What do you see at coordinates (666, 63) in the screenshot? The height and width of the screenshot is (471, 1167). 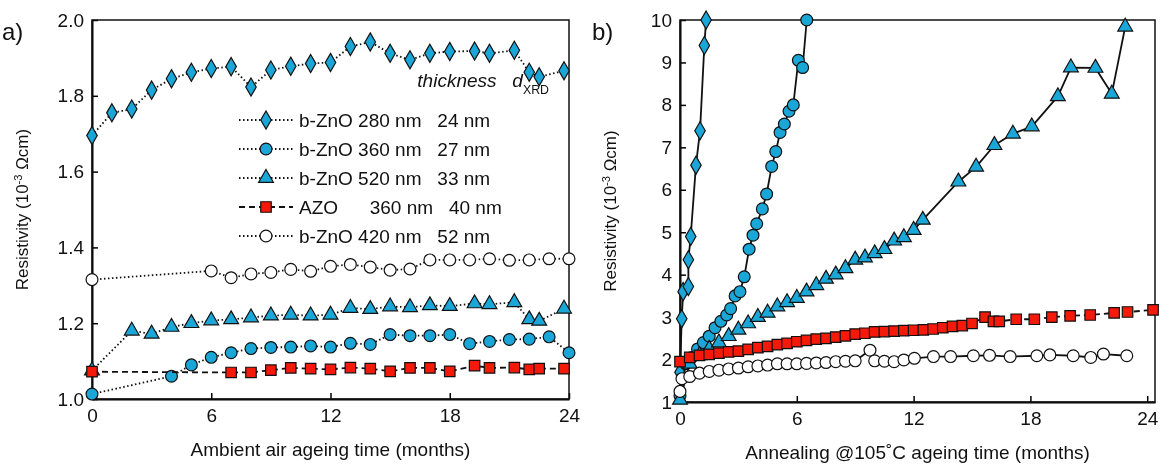 I see `y-tick-label: 9` at bounding box center [666, 63].